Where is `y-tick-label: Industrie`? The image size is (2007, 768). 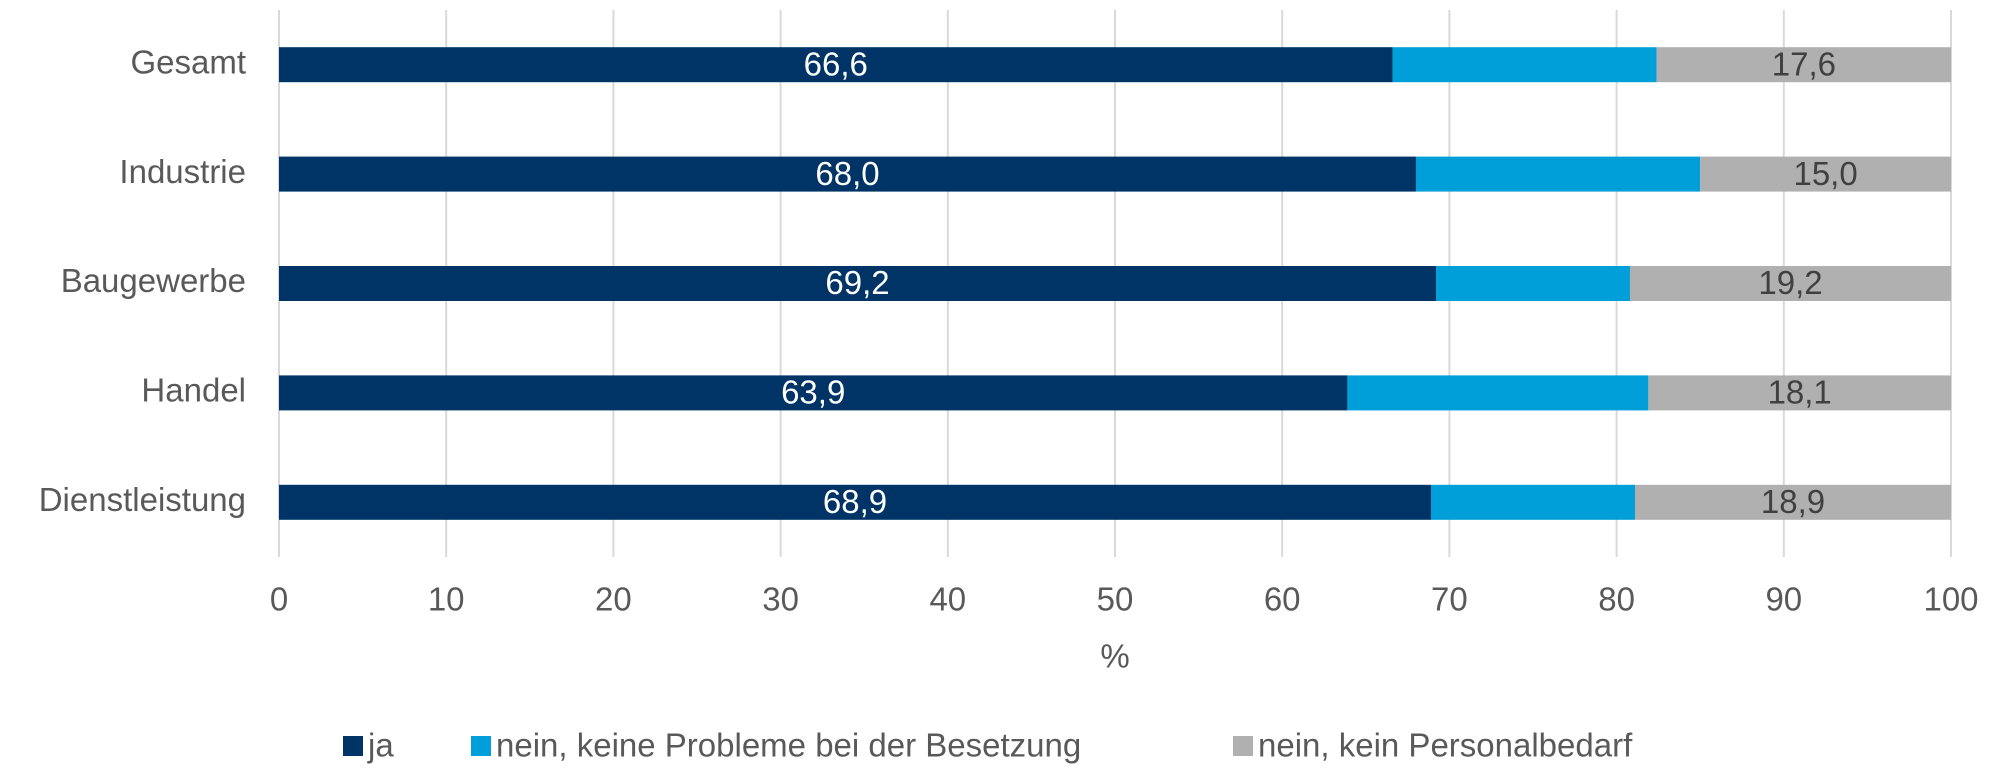 y-tick-label: Industrie is located at coordinates (182, 171).